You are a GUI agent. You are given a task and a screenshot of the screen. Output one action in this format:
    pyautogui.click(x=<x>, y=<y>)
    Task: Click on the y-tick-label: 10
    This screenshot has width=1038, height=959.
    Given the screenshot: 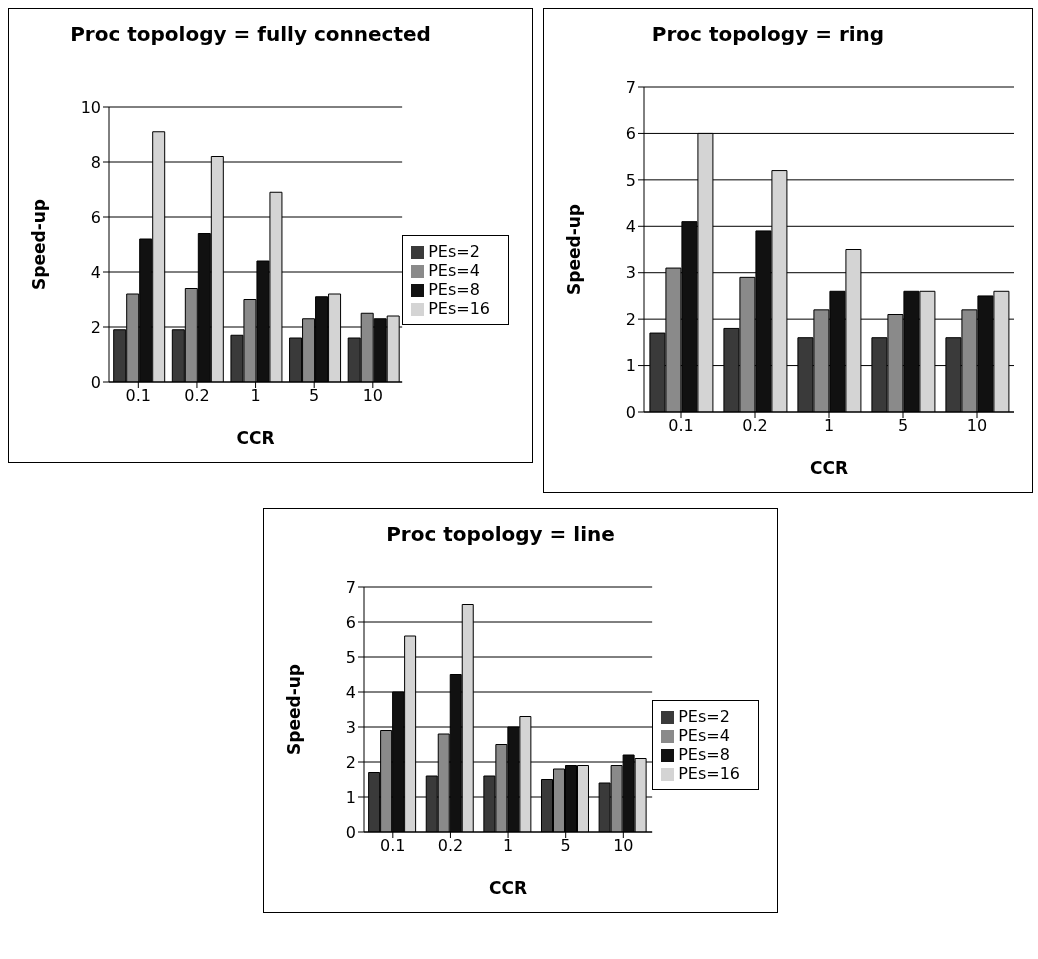 What is the action you would take?
    pyautogui.click(x=90, y=107)
    